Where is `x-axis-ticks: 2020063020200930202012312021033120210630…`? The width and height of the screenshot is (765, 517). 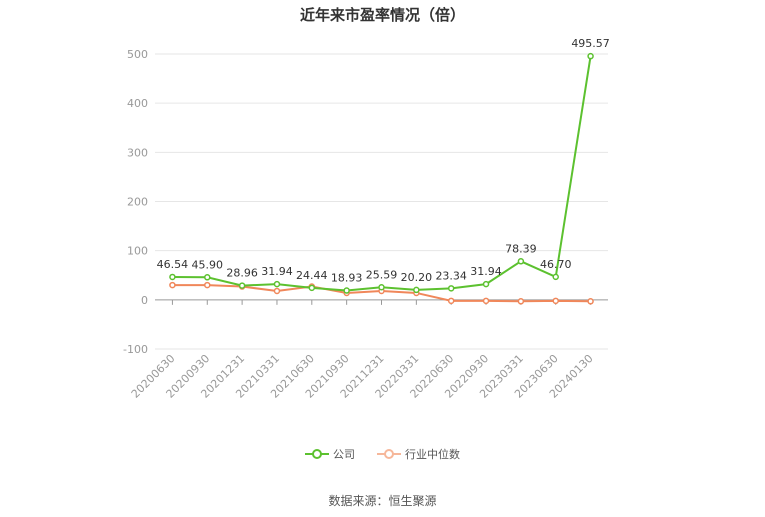 x-axis-ticks: 2020063020200930202012312021033120210630… is located at coordinates (362, 350).